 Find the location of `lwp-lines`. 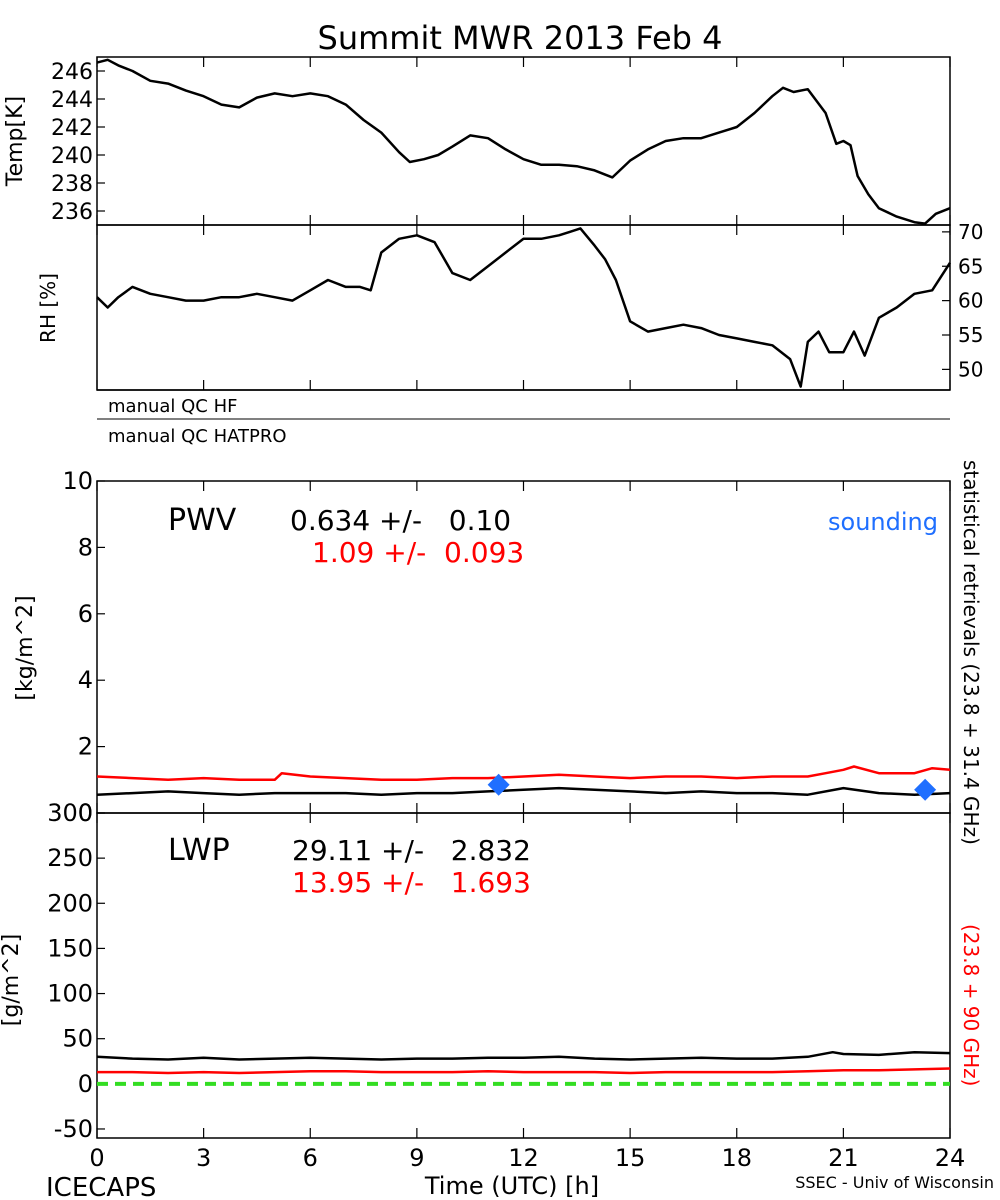

lwp-lines is located at coordinates (523, 1068).